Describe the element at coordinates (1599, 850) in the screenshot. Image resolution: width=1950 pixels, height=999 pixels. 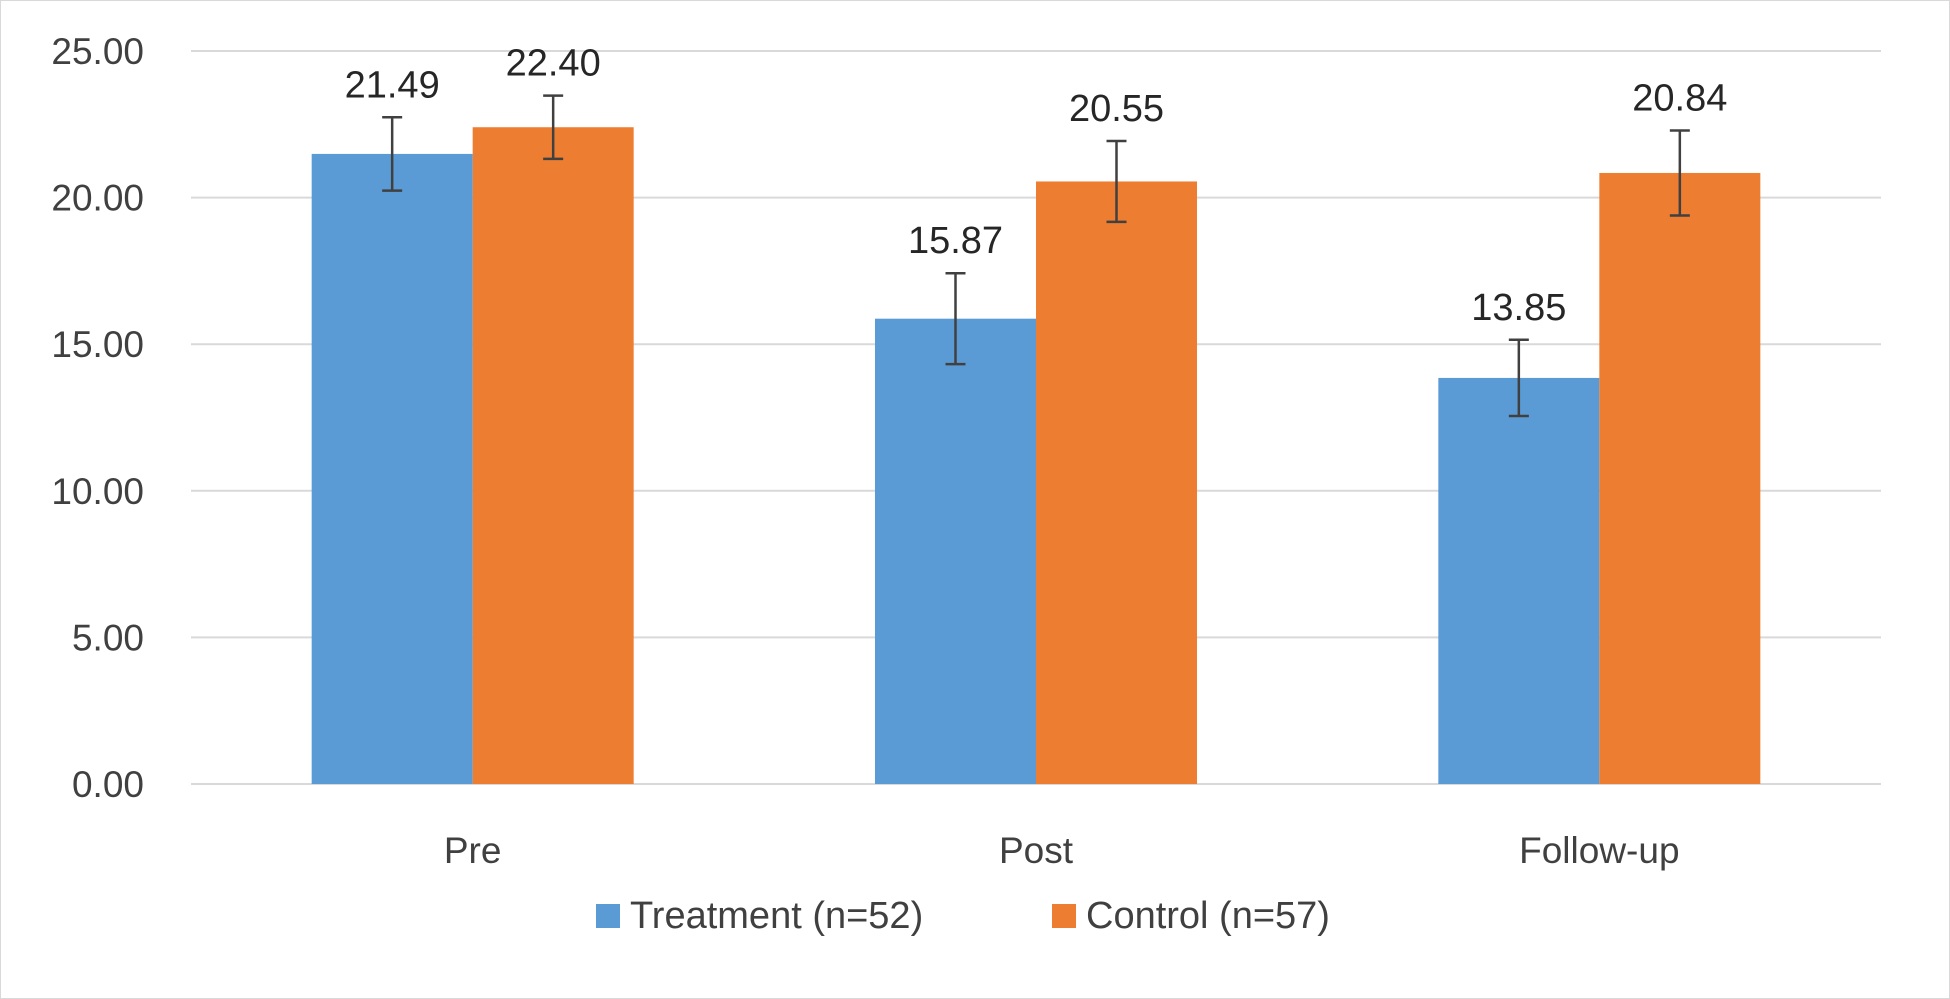
I see `x-category-label: Follow-up` at that location.